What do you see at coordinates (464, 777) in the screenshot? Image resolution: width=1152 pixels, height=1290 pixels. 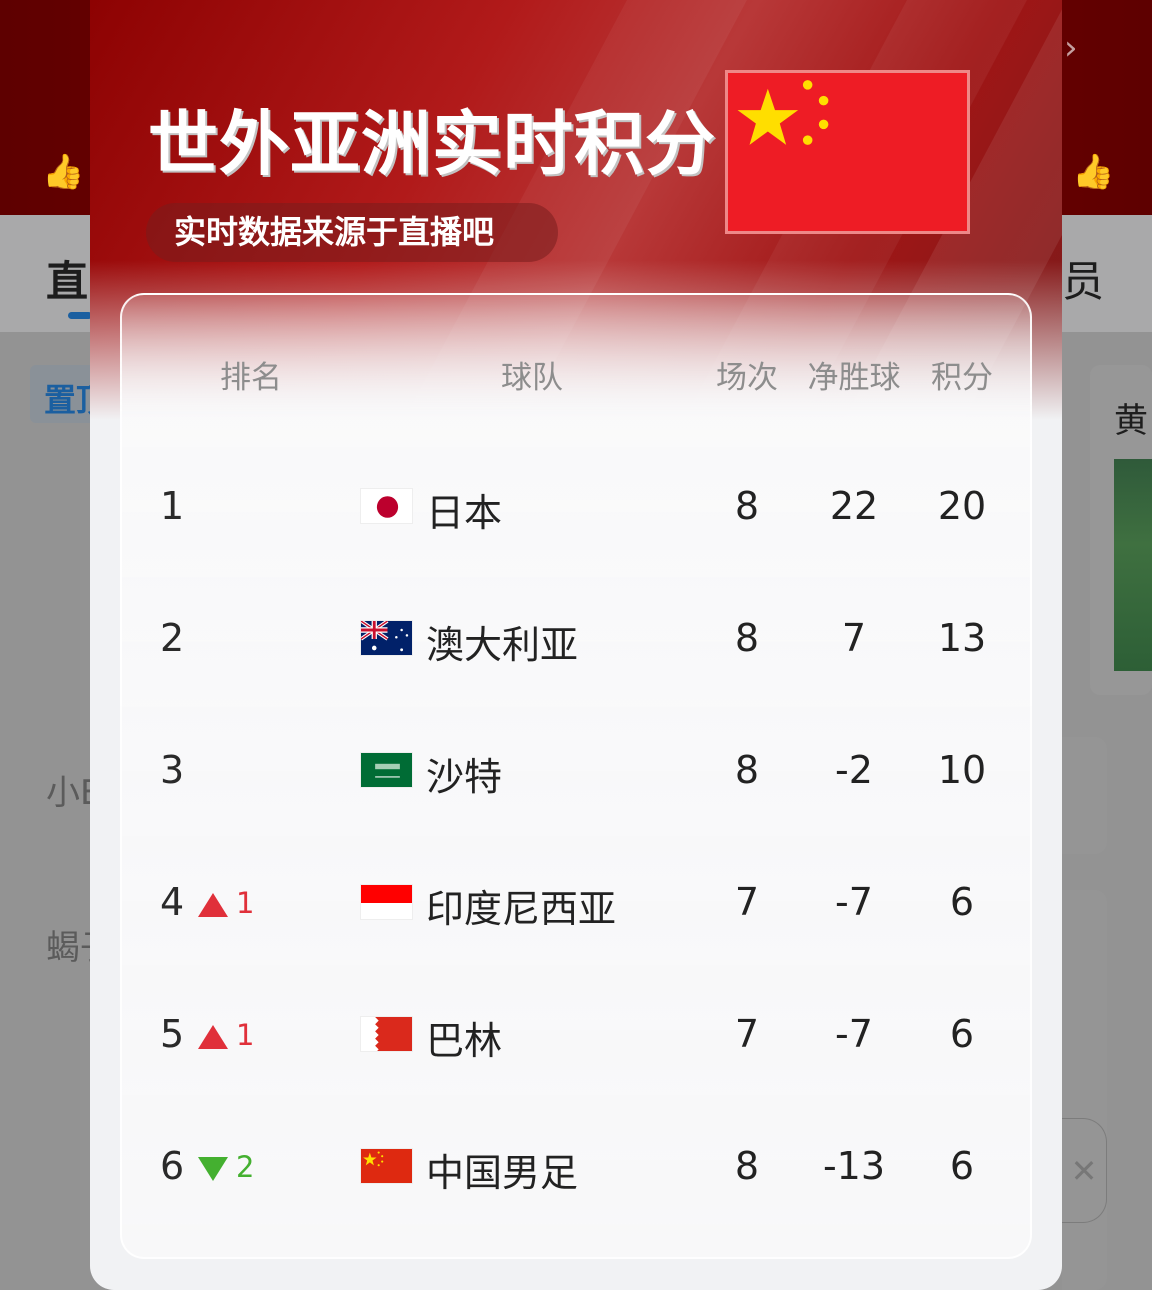 I see `team-name: 沙特` at bounding box center [464, 777].